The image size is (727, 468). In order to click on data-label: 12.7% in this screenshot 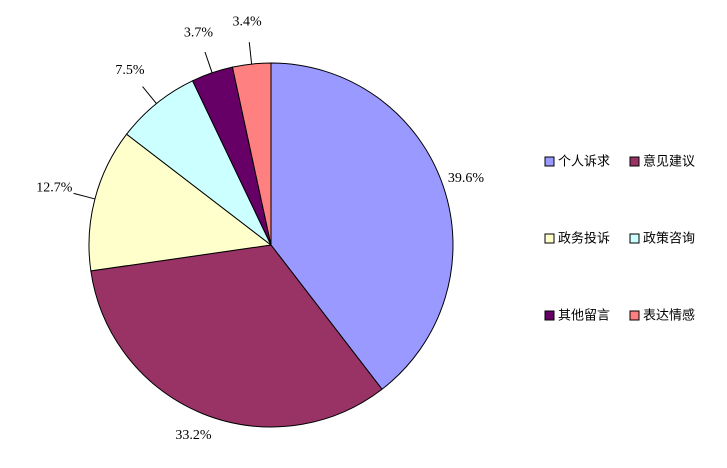, I will do `click(54, 188)`.